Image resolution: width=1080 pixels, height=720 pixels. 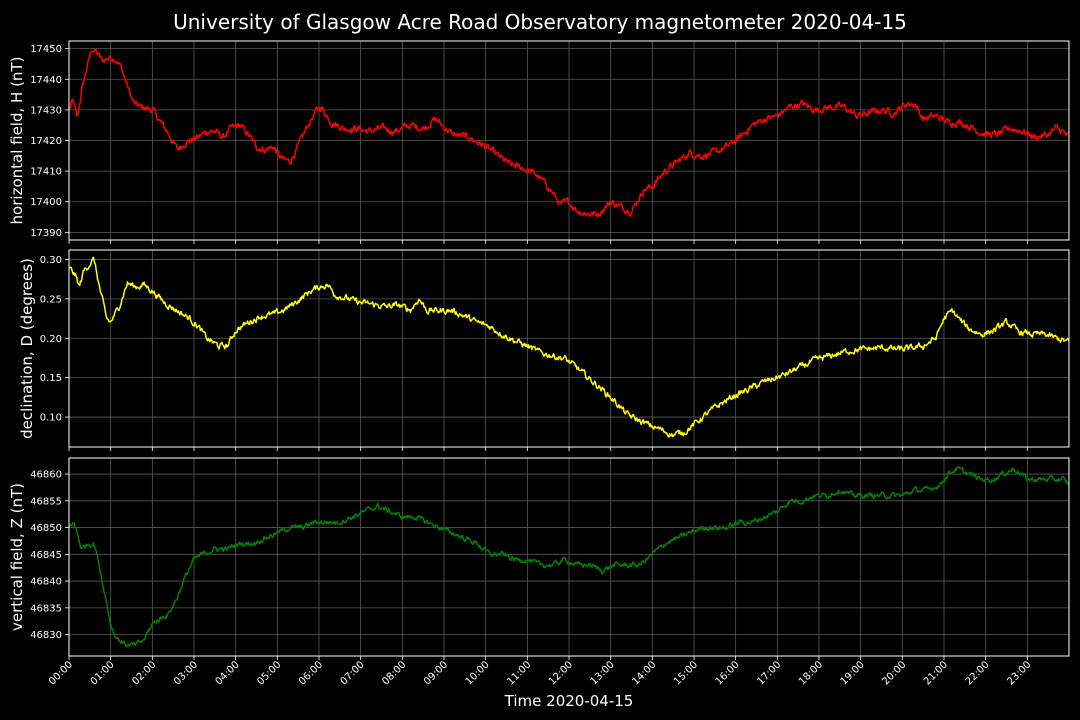 What do you see at coordinates (46, 635) in the screenshot?
I see `y-tick-label: 46830` at bounding box center [46, 635].